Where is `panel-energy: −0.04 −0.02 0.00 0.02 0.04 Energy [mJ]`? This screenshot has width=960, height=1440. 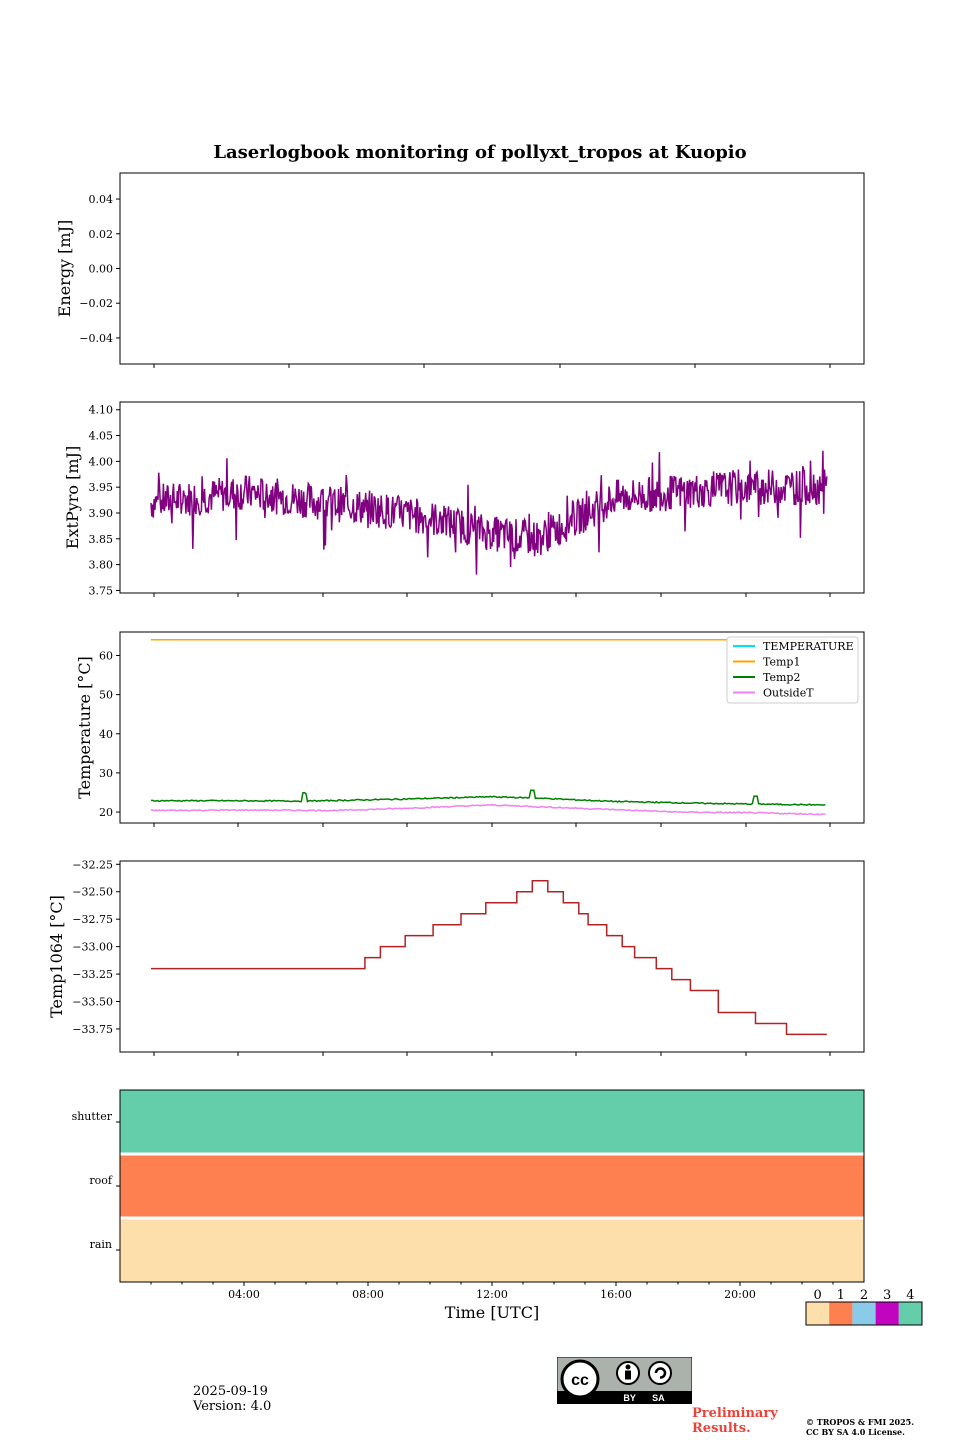 panel-energy: −0.04 −0.02 0.00 0.02 0.04 Energy [mJ] is located at coordinates (460, 270).